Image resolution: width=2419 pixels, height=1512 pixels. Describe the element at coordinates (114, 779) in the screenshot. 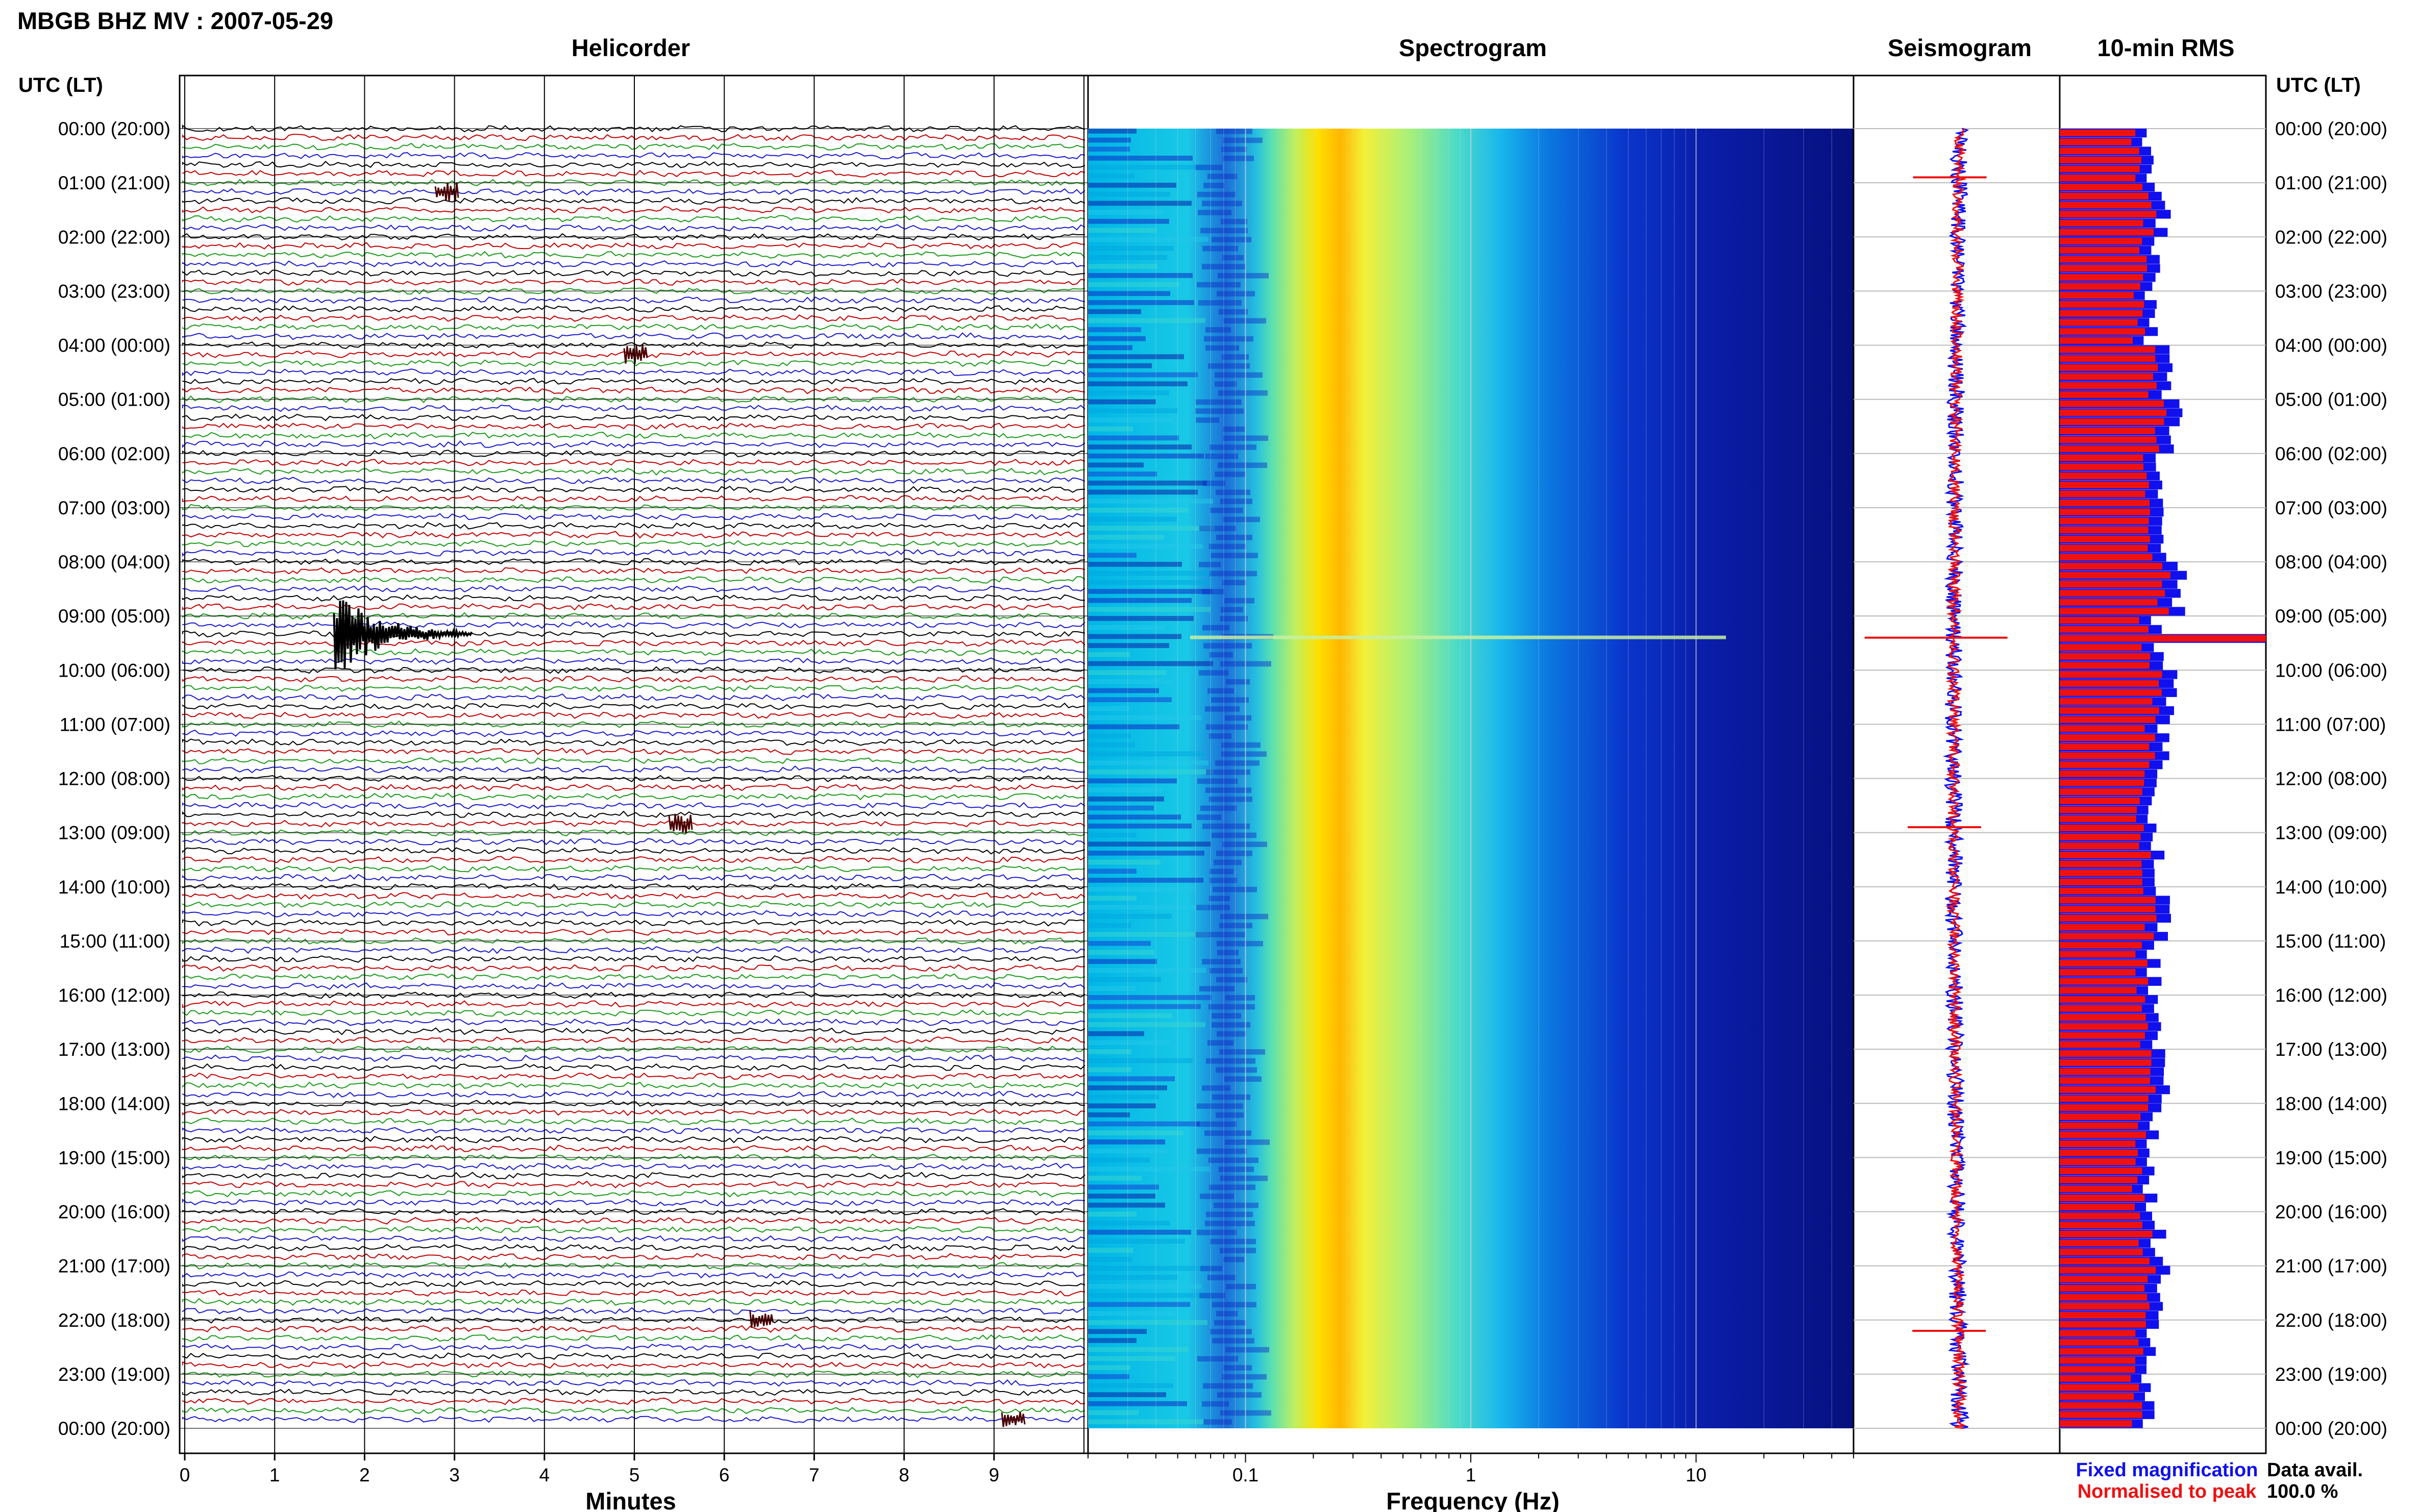

I see `time-label-left: 12:00 (08:00)` at that location.